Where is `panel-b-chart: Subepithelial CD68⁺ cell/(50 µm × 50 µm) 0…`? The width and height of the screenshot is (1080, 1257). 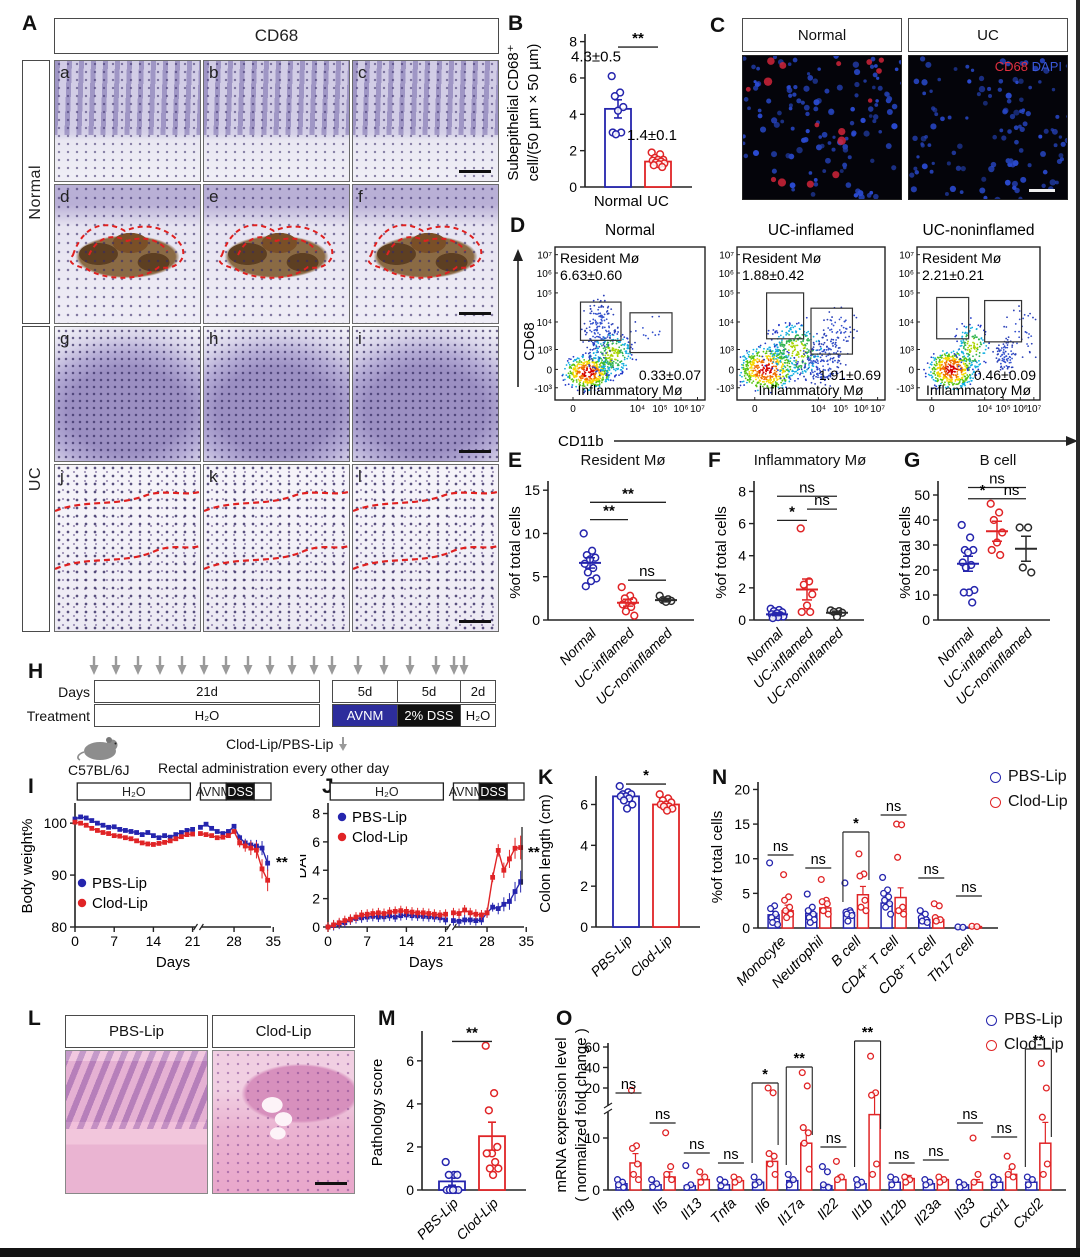 panel-b-chart: Subepithelial CD68⁺ cell/(50 µm × 50 µm) 0… is located at coordinates (602, 115).